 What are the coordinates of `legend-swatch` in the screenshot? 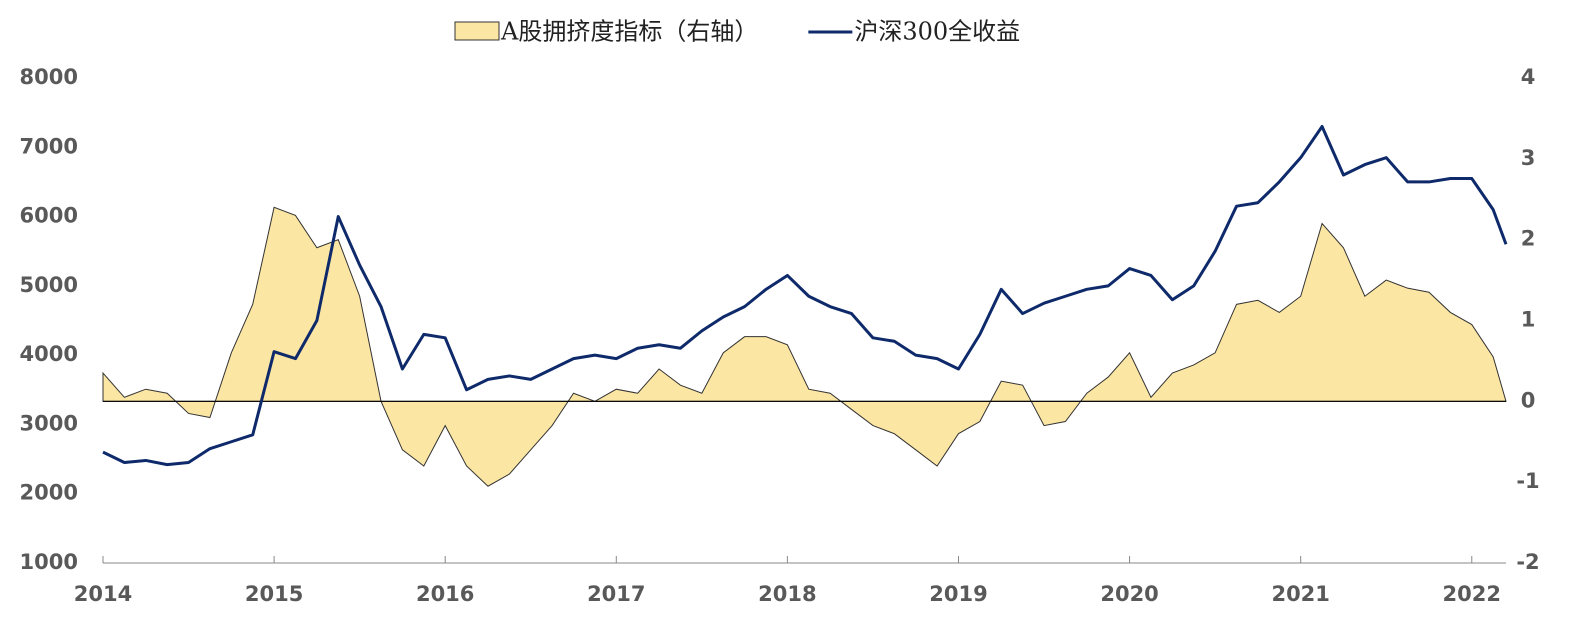 It's located at (477, 31).